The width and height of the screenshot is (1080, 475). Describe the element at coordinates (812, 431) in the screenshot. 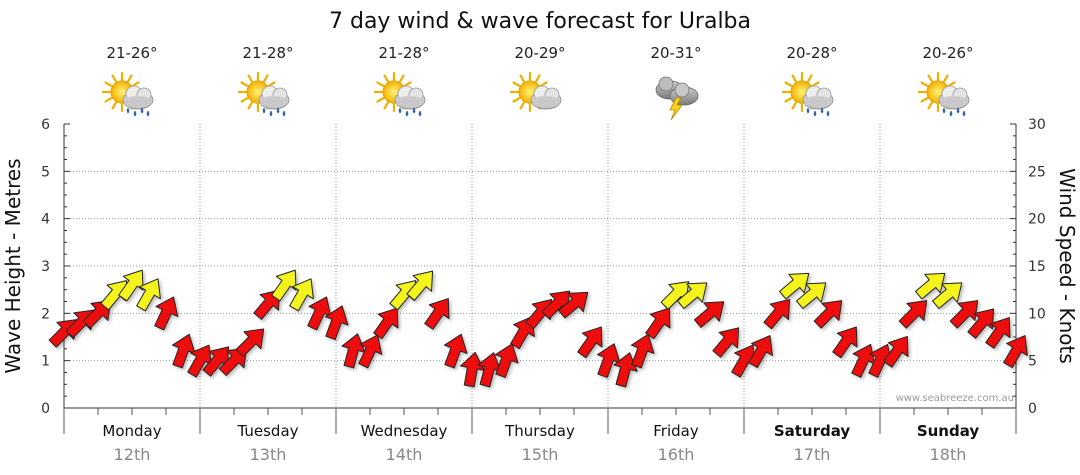

I see `day-name: Saturday` at that location.